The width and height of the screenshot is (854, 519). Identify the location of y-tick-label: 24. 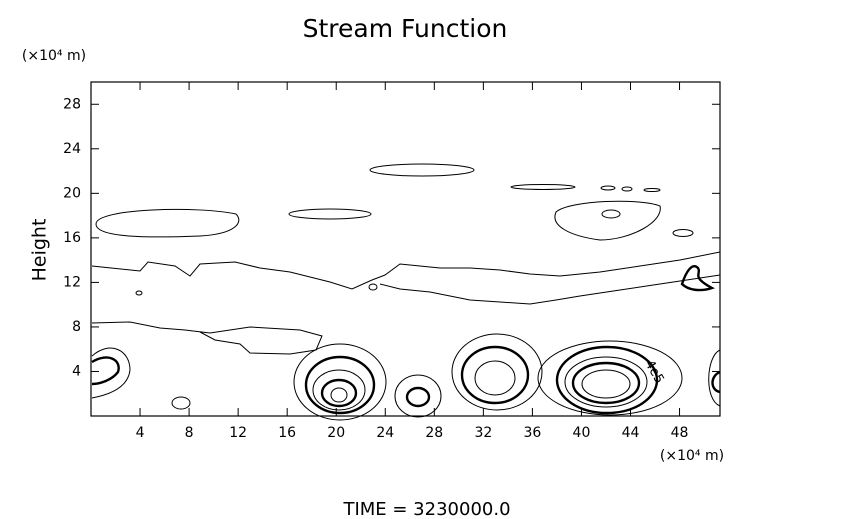
(72, 149).